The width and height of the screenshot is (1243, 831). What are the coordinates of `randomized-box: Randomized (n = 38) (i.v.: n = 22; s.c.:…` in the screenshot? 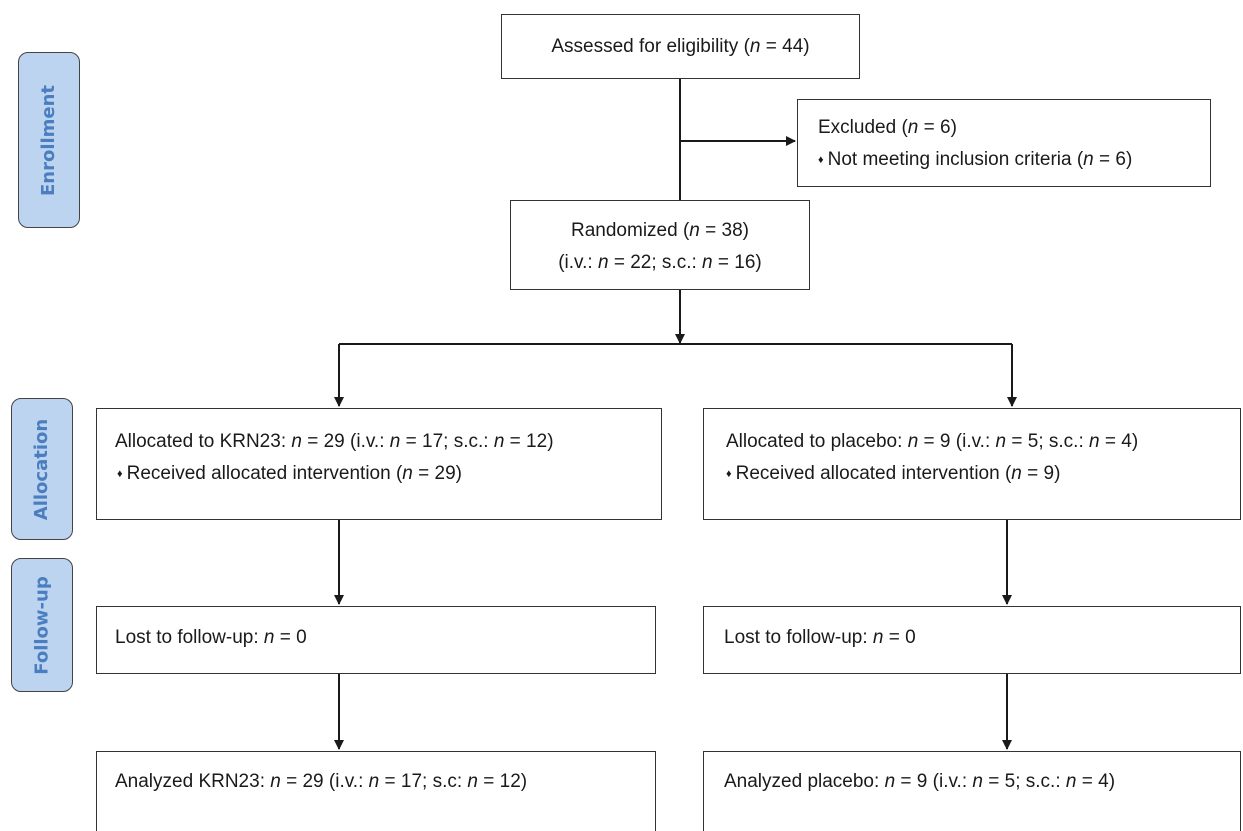 It's located at (660, 245).